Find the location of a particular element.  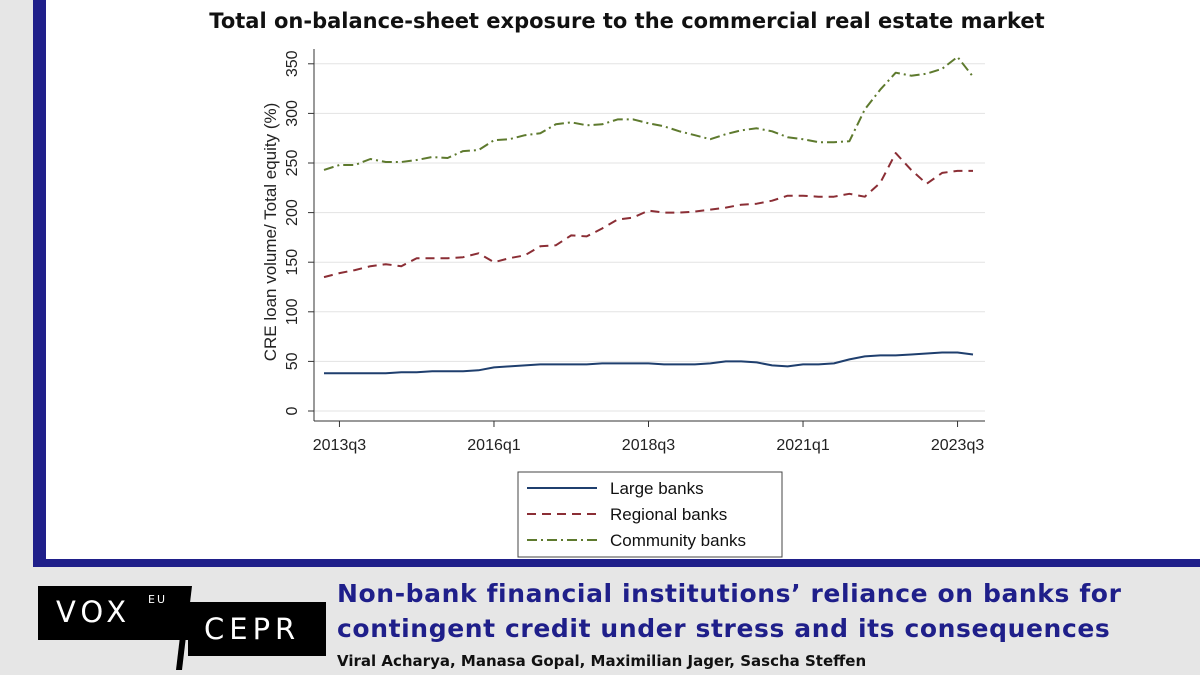

x-tick-label: 2018q3 is located at coordinates (648, 445).